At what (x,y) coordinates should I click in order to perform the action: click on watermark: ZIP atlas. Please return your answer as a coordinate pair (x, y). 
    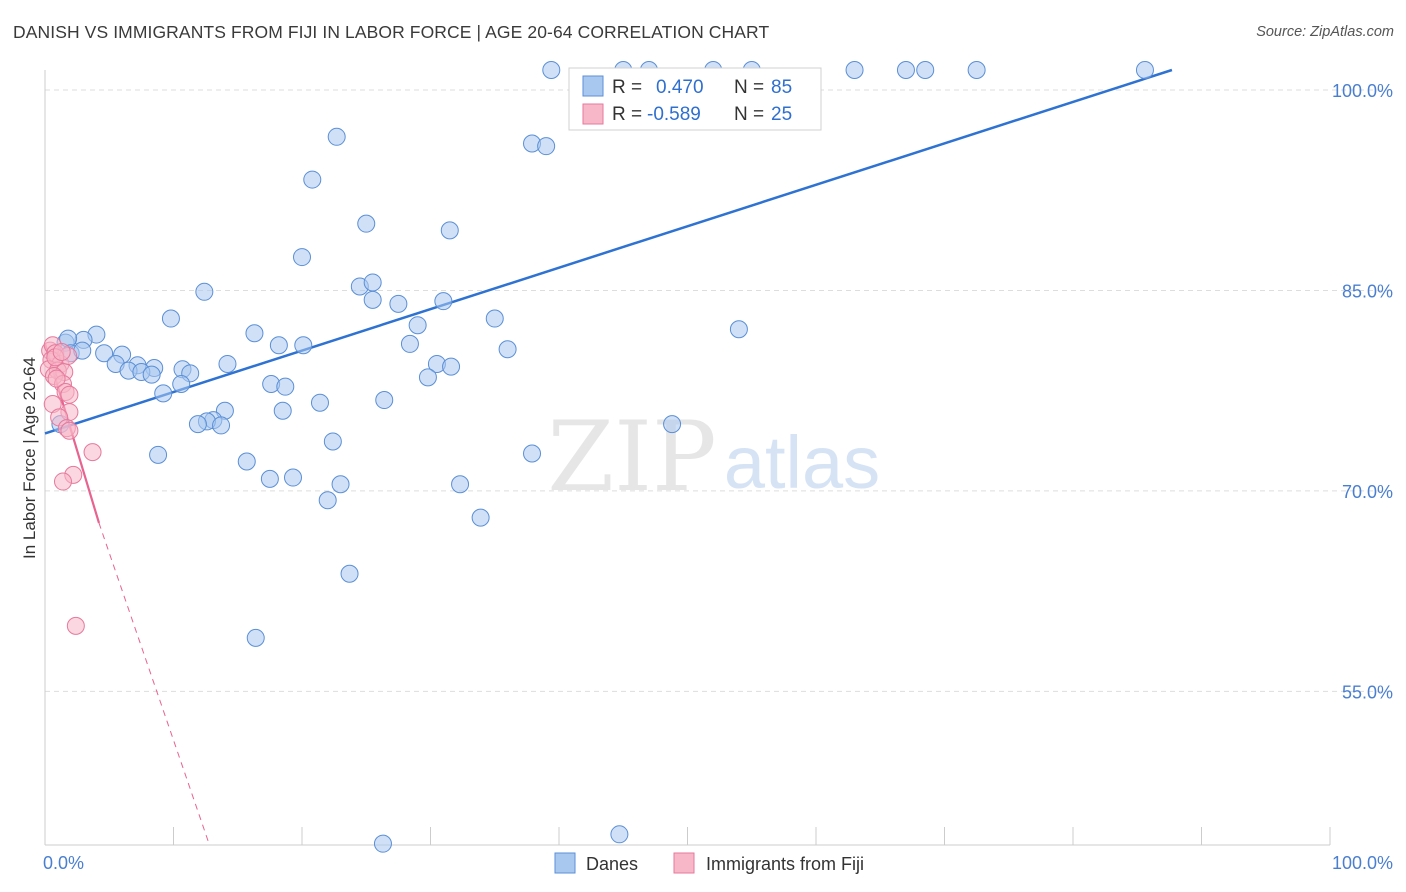
    Looking at the image, I should click on (713, 457).